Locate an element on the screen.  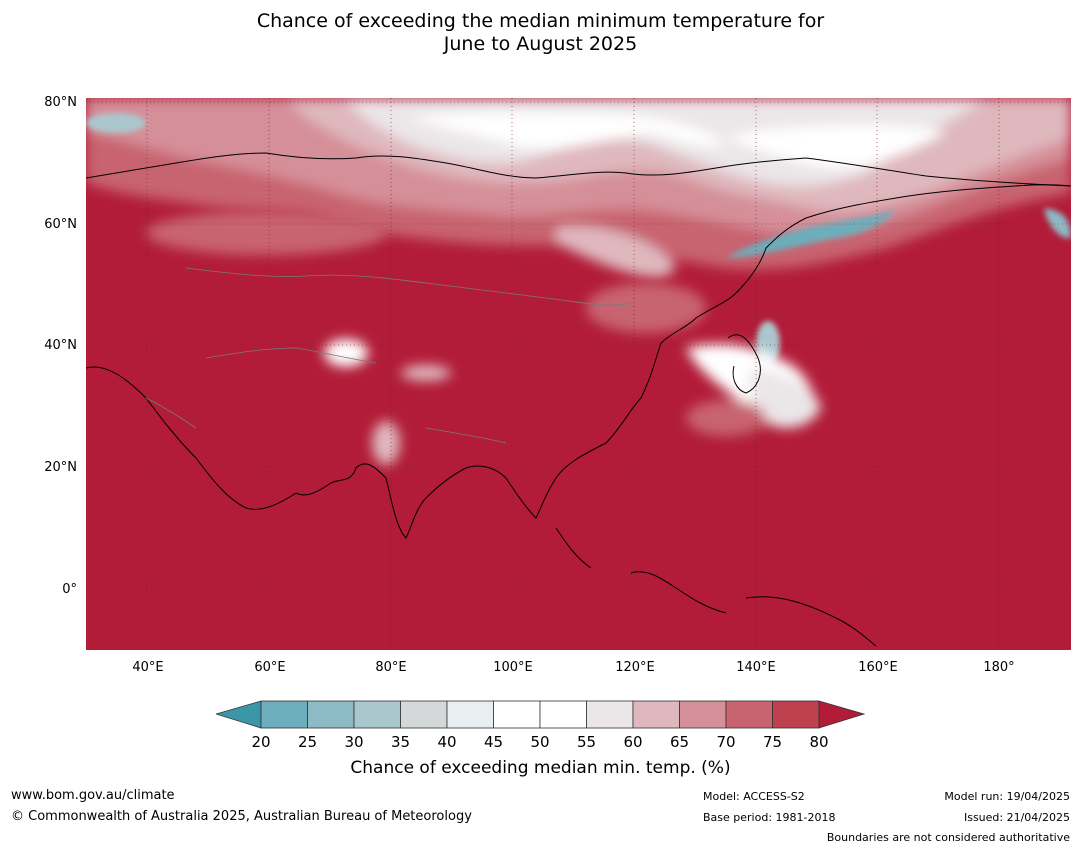
colorbar-tick-label: 65 is located at coordinates (679, 742).